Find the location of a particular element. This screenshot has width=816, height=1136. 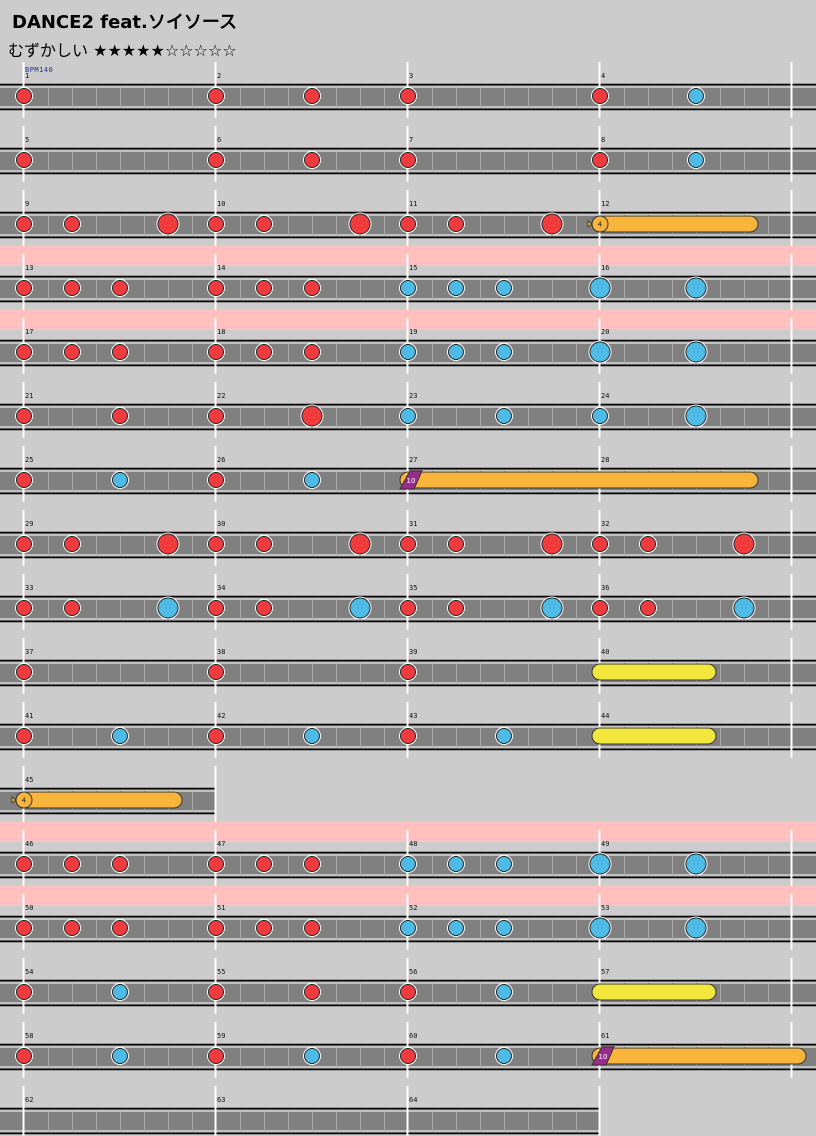

measure-number: 61 is located at coordinates (605, 1036).